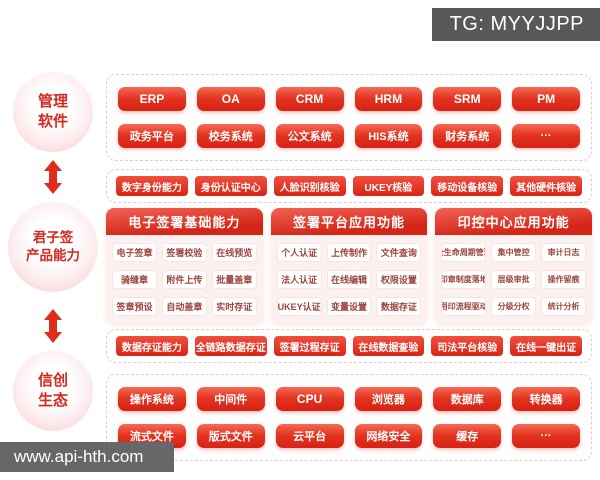 Image resolution: width=600 pixels, height=480 pixels. I want to click on circle-label-line: 管理, so click(52, 101).